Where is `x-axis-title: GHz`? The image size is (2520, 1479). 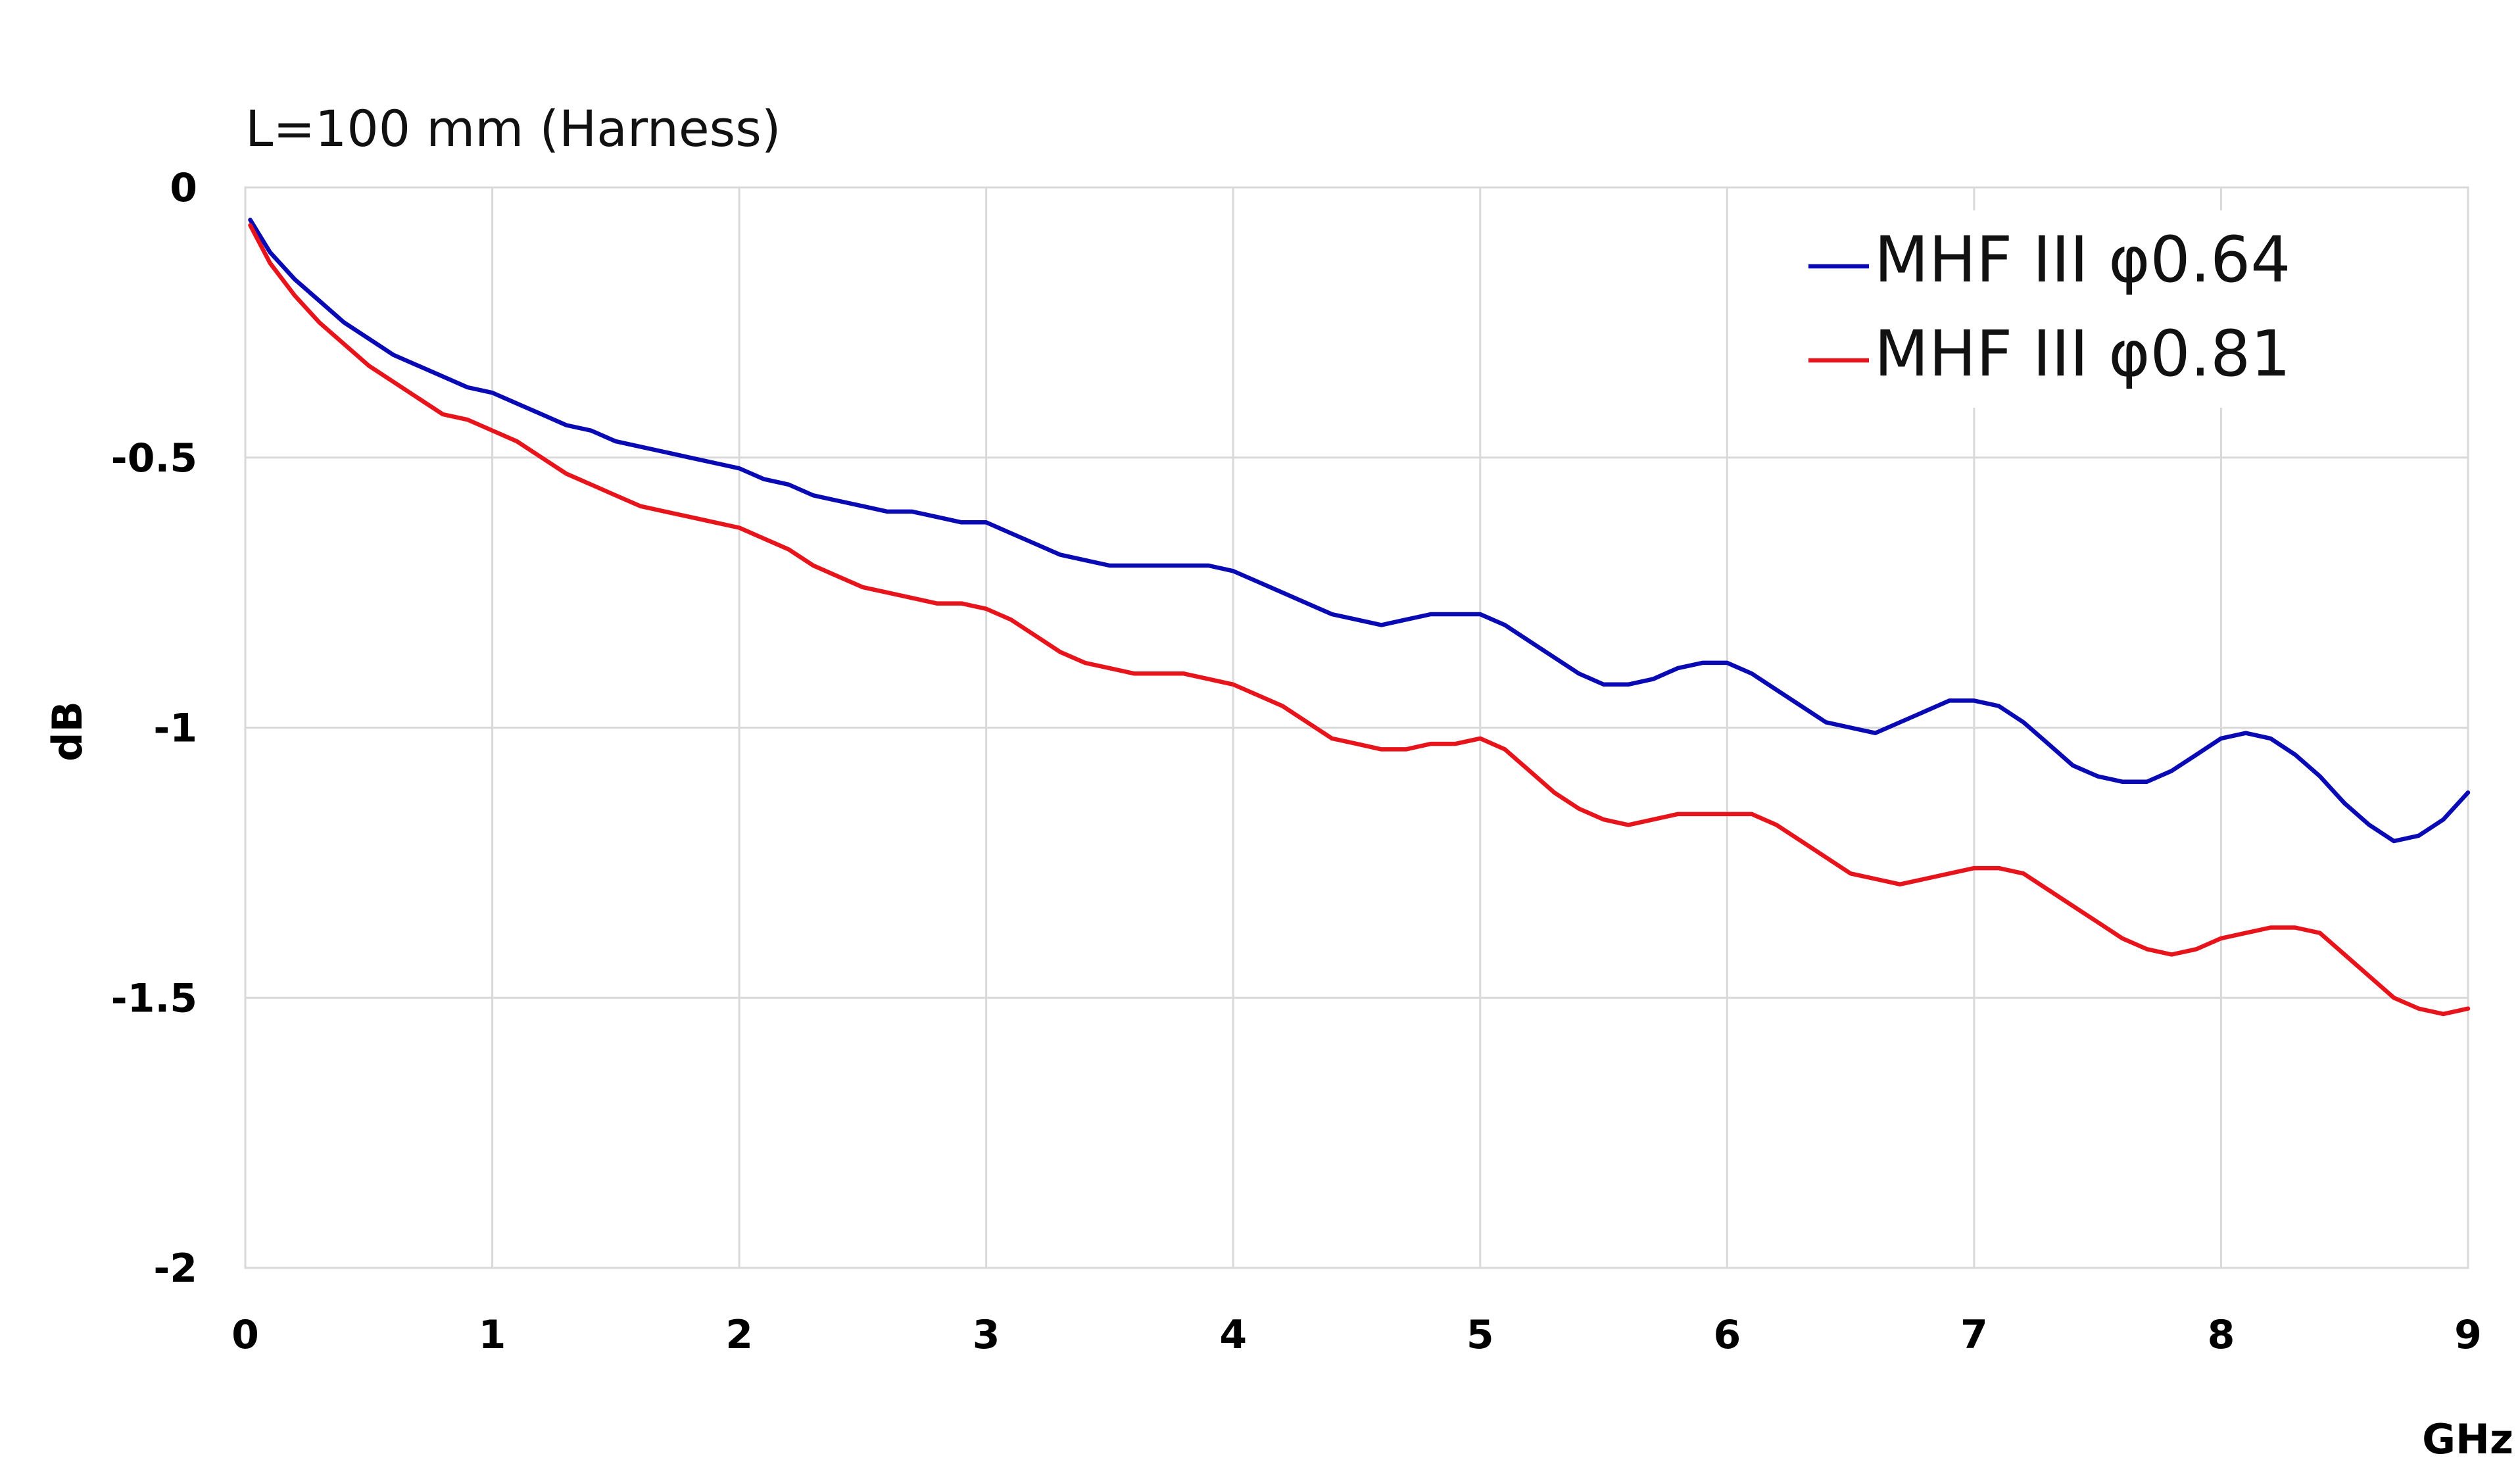 x-axis-title: GHz is located at coordinates (2467, 1439).